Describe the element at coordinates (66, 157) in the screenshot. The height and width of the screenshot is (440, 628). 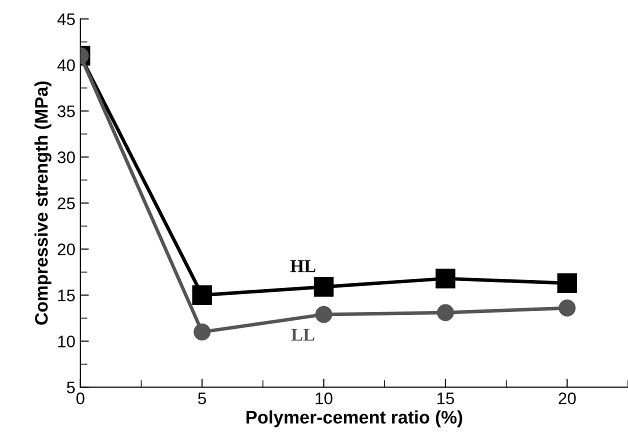
I see `y-tick-label: 30` at that location.